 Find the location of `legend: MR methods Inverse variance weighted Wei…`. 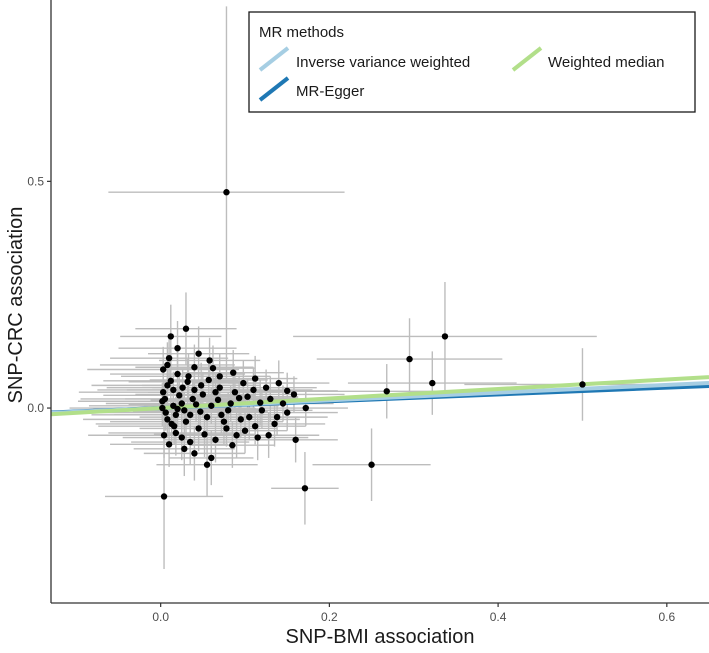

legend: MR methods Inverse variance weighted Wei… is located at coordinates (472, 62).